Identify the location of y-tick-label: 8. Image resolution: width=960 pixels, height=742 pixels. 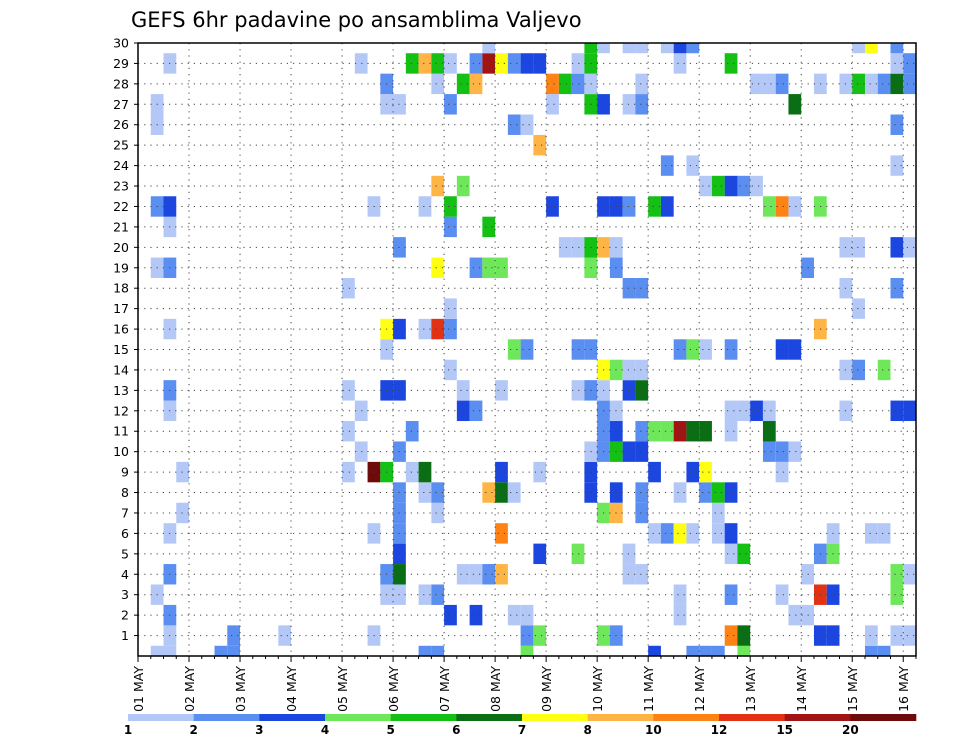
(125, 492).